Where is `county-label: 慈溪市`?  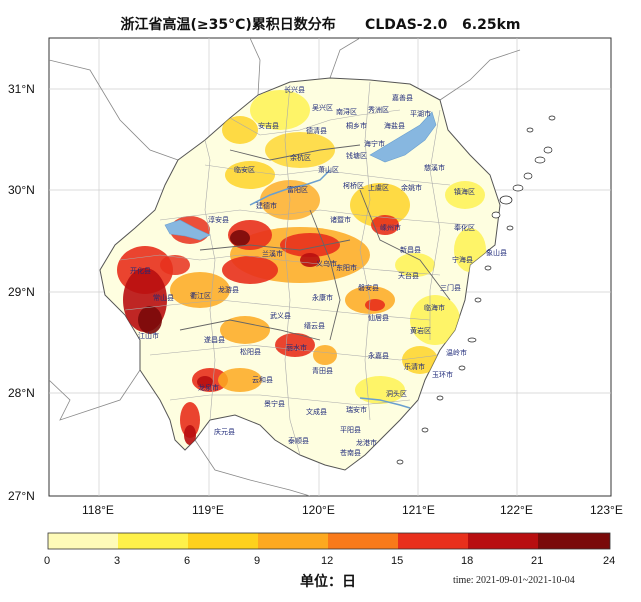
county-label: 慈溪市 is located at coordinates (434, 167).